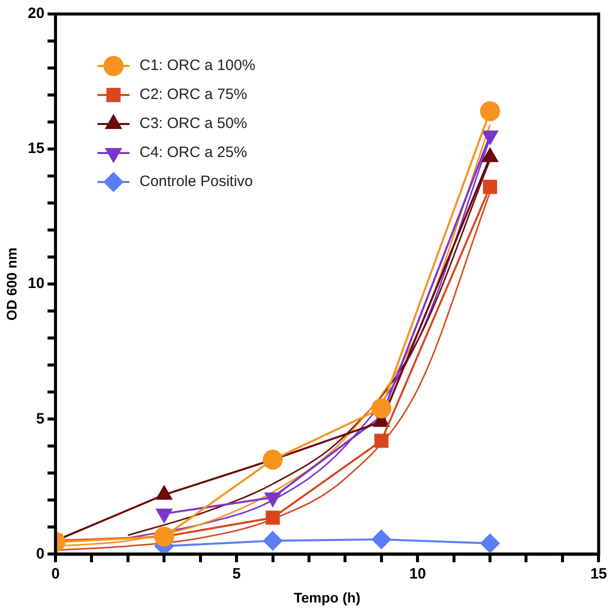  I want to click on y-tick-label: 10, so click(36, 283).